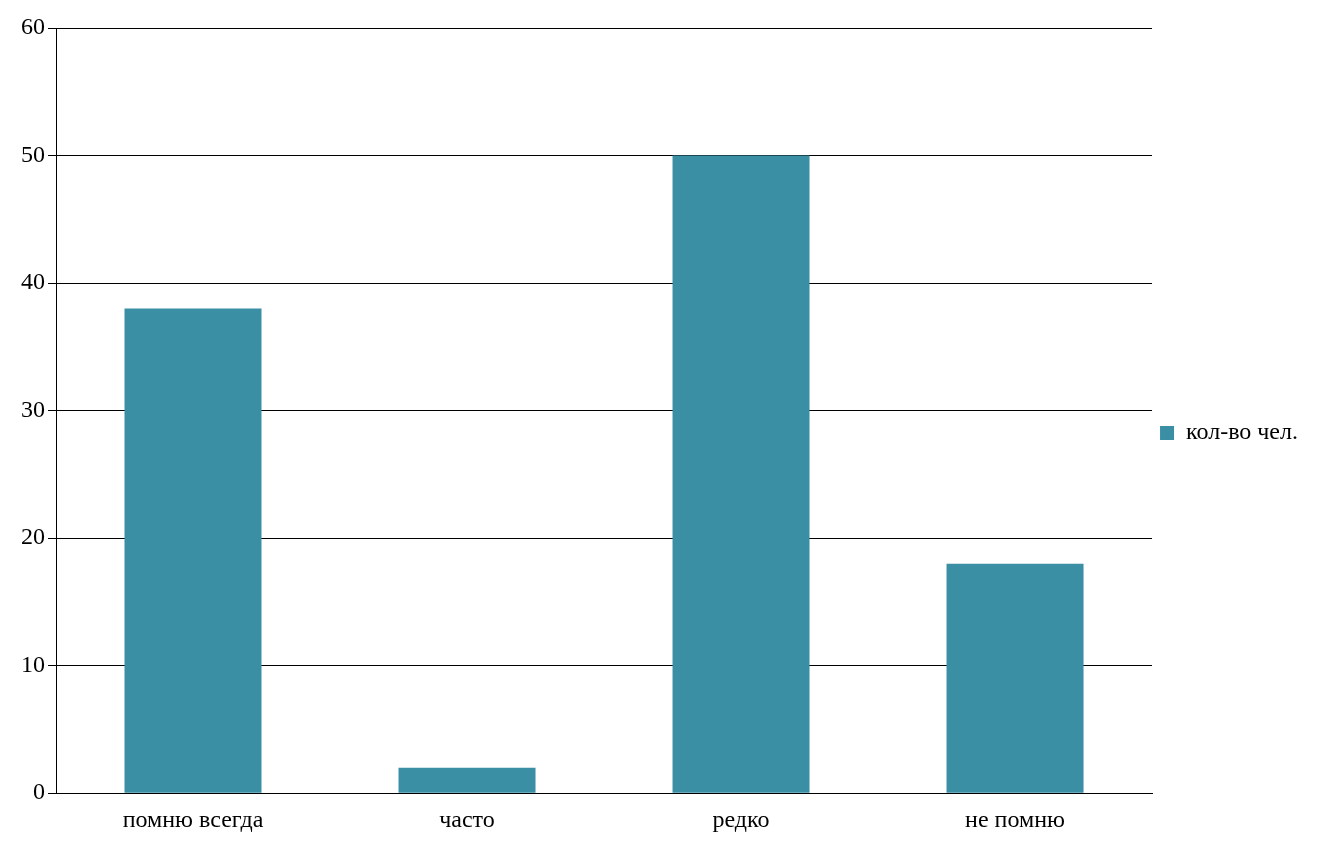 This screenshot has height=865, width=1344. I want to click on y-tick-label: 60, so click(33, 26).